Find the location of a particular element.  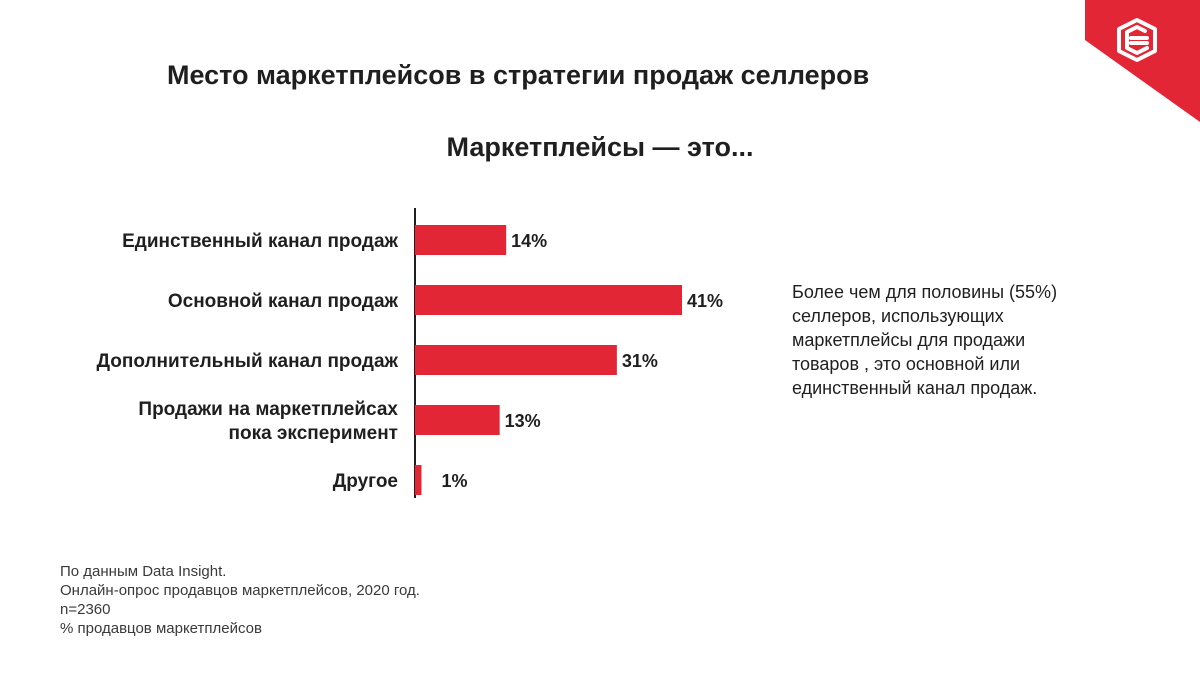

source-line: n=2360 is located at coordinates (85, 609).